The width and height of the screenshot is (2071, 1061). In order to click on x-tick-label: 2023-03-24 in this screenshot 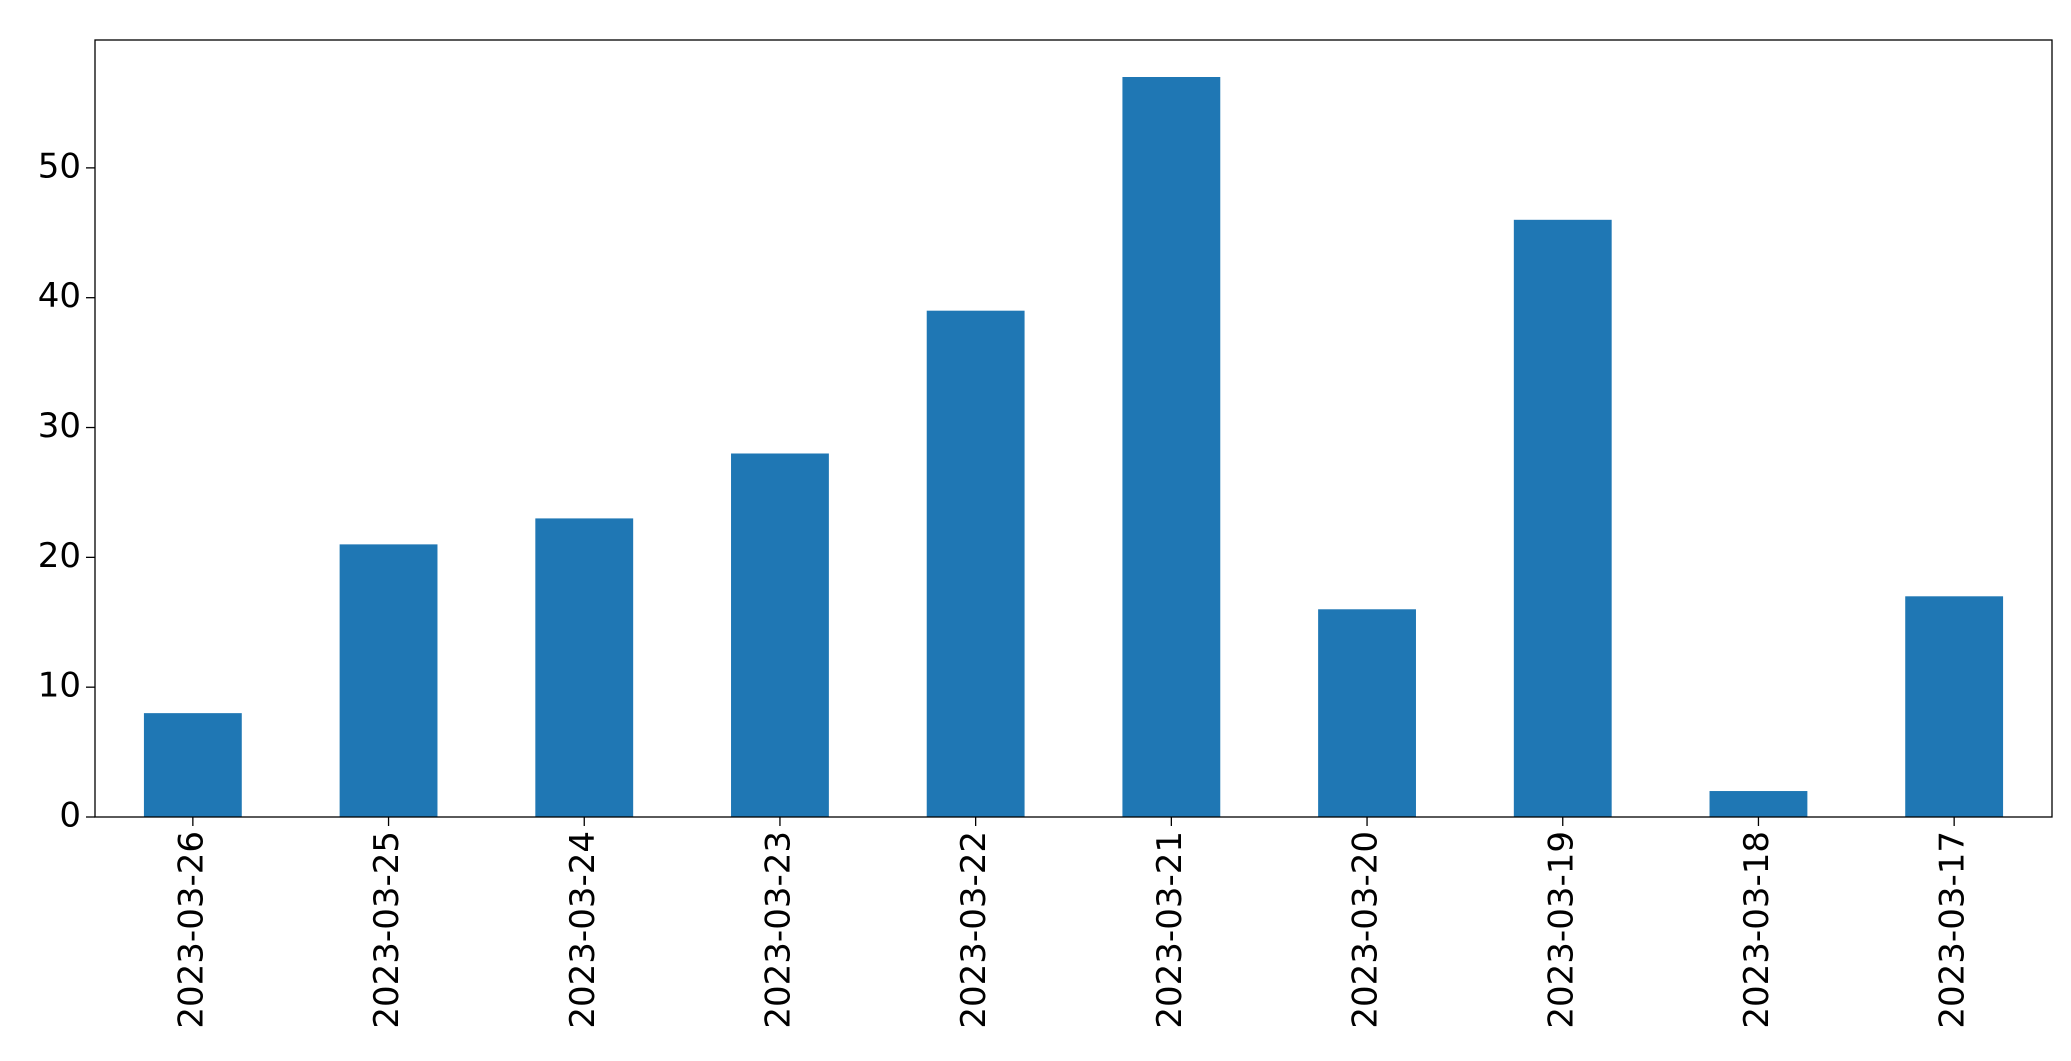, I will do `click(583, 930)`.